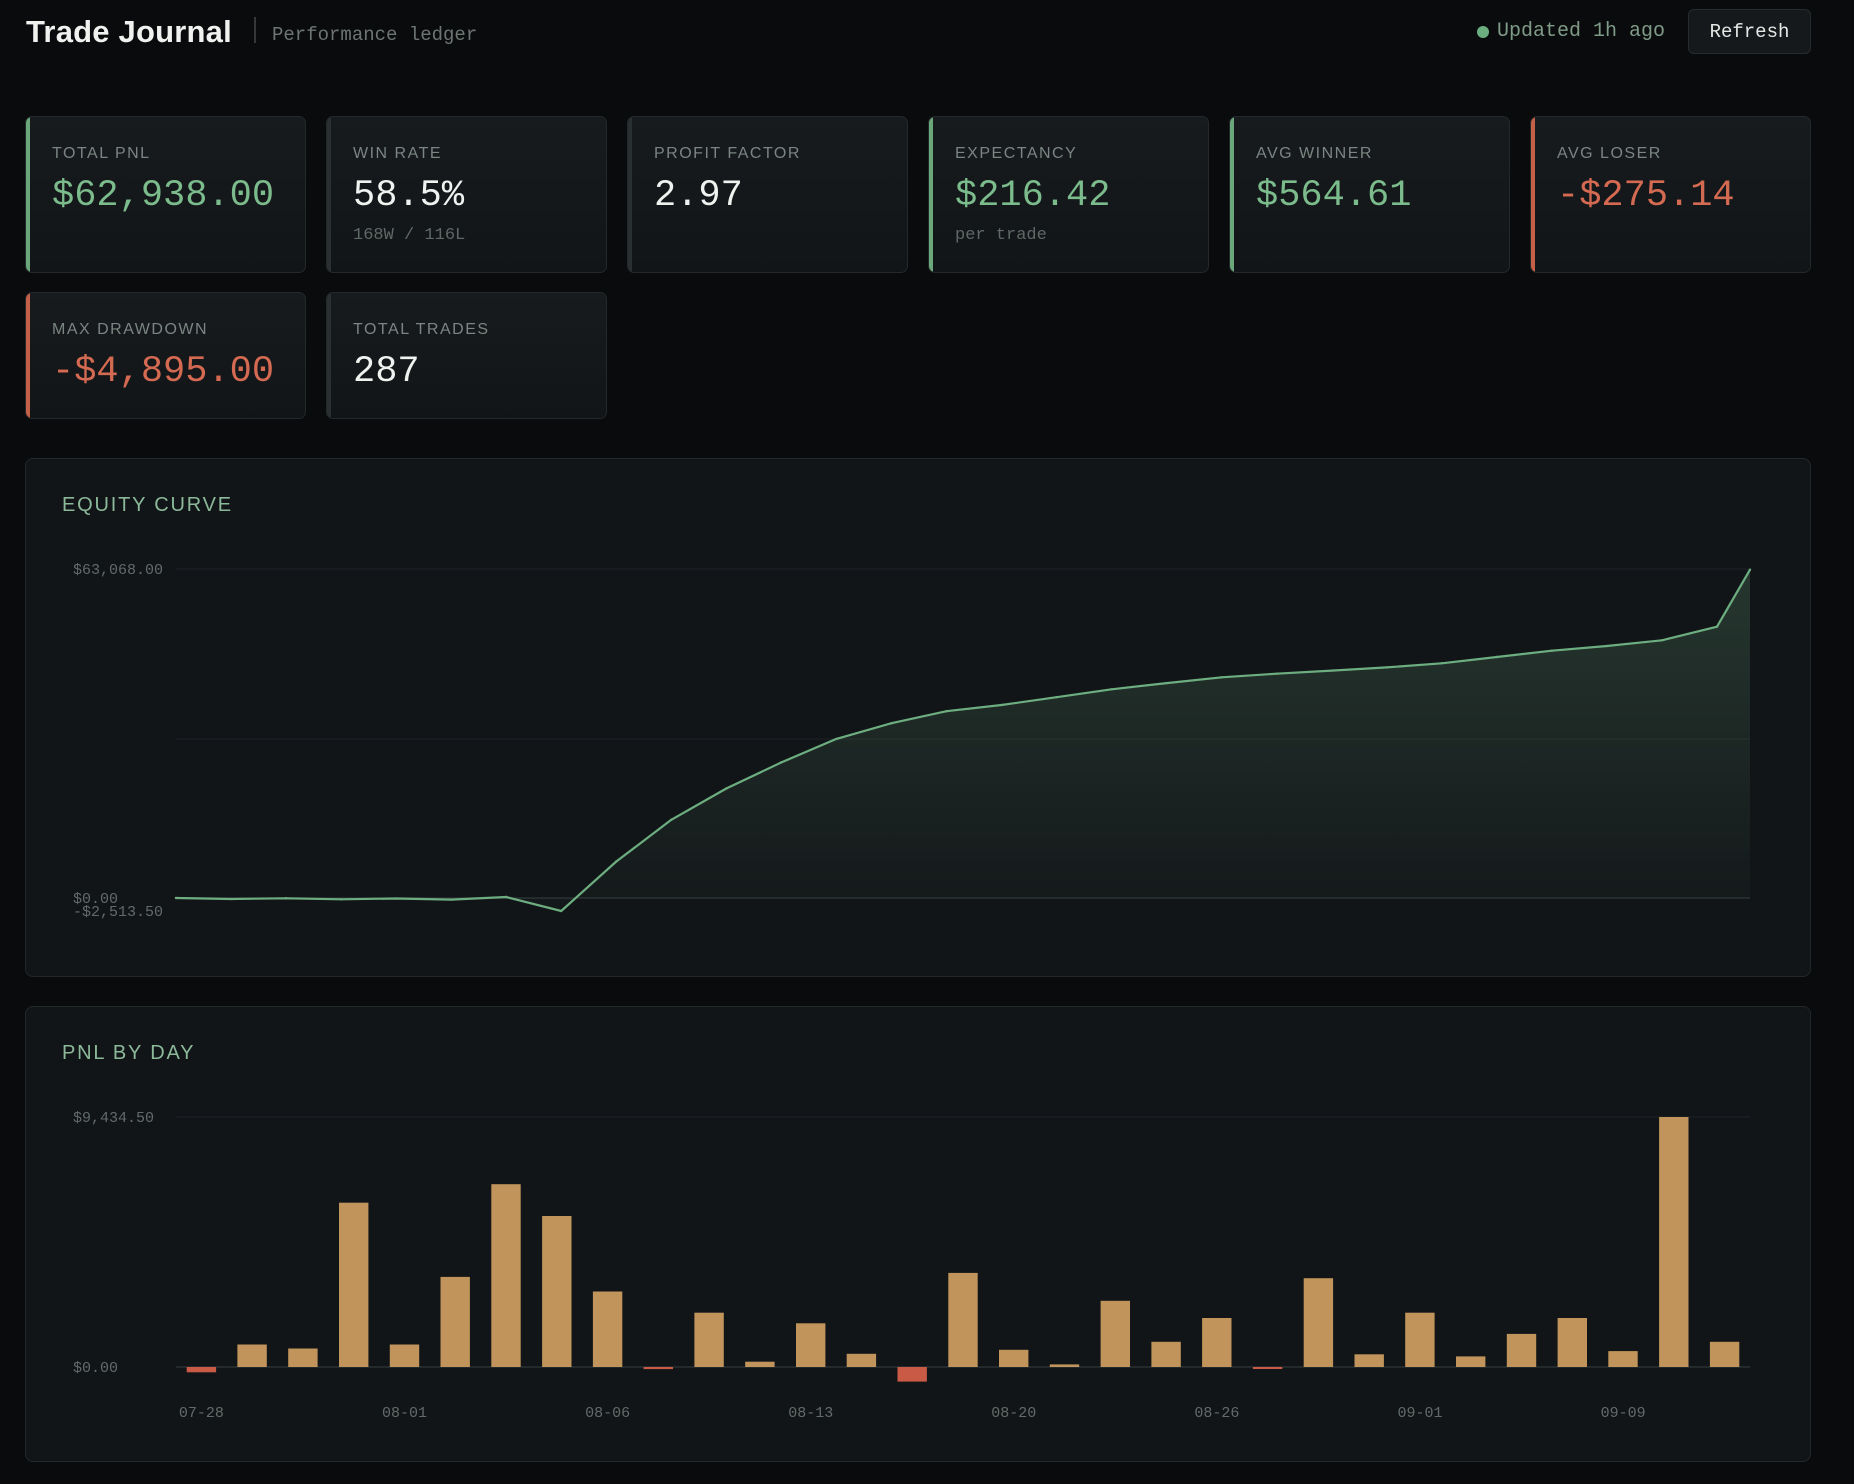 The image size is (1854, 1484). What do you see at coordinates (118, 570) in the screenshot?
I see `y-axis-max-label: $63,068.00` at bounding box center [118, 570].